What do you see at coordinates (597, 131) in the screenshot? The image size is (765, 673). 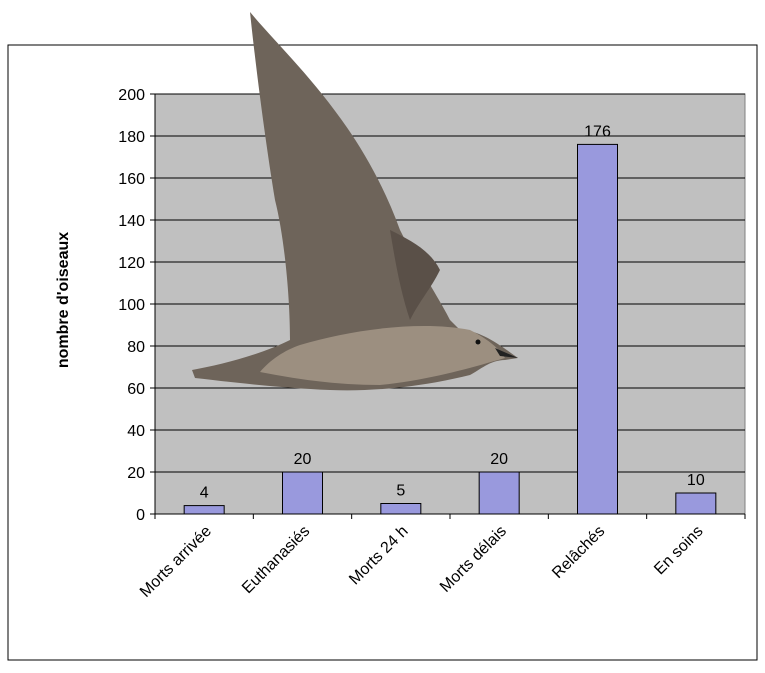 I see `data-label: 176` at bounding box center [597, 131].